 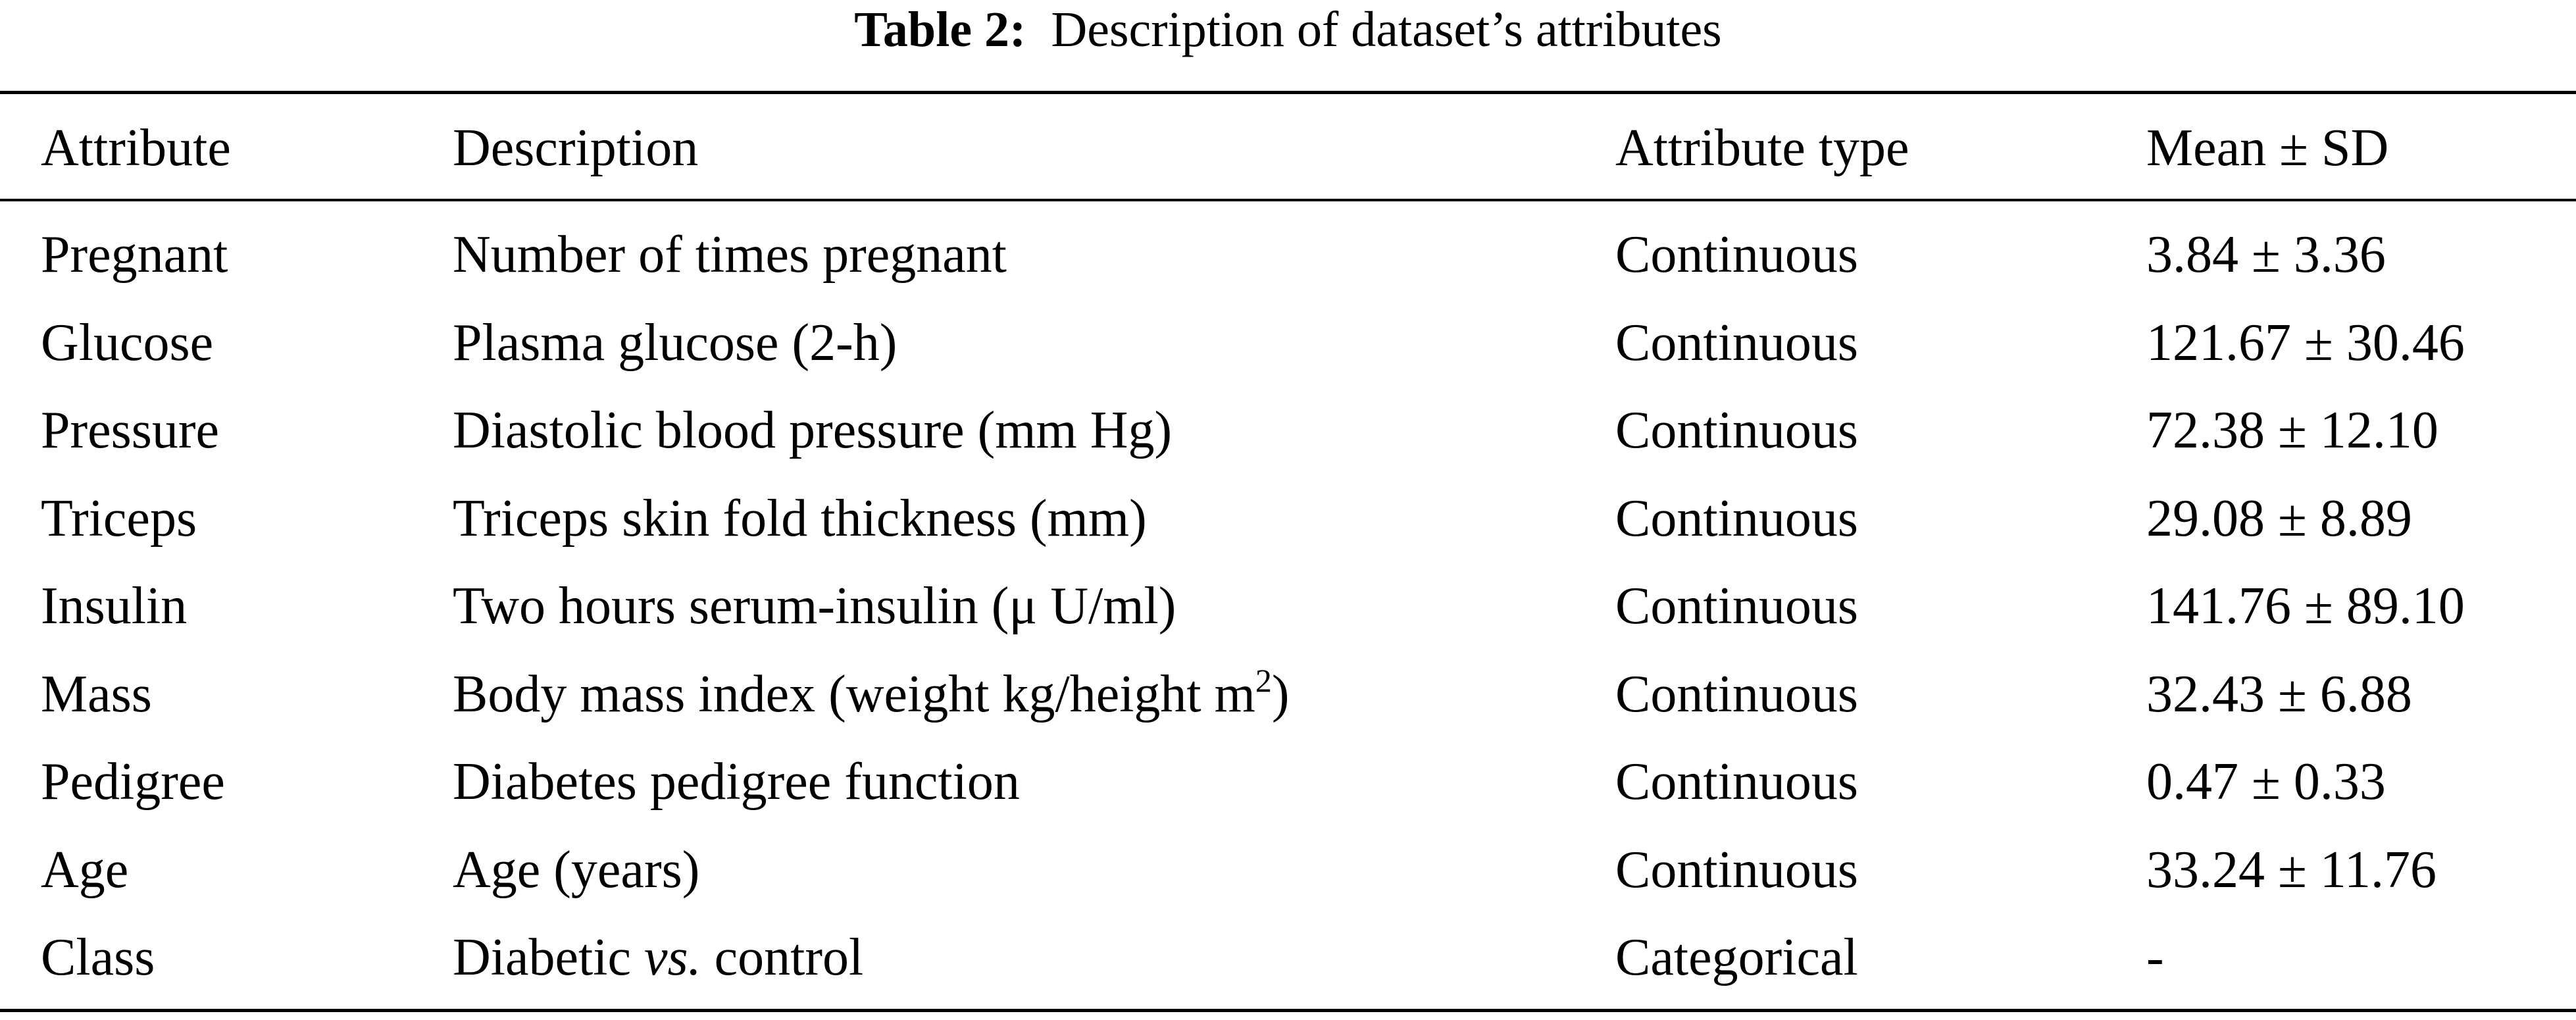 I want to click on table-cell: Diabetic vs. control, so click(x=658, y=957).